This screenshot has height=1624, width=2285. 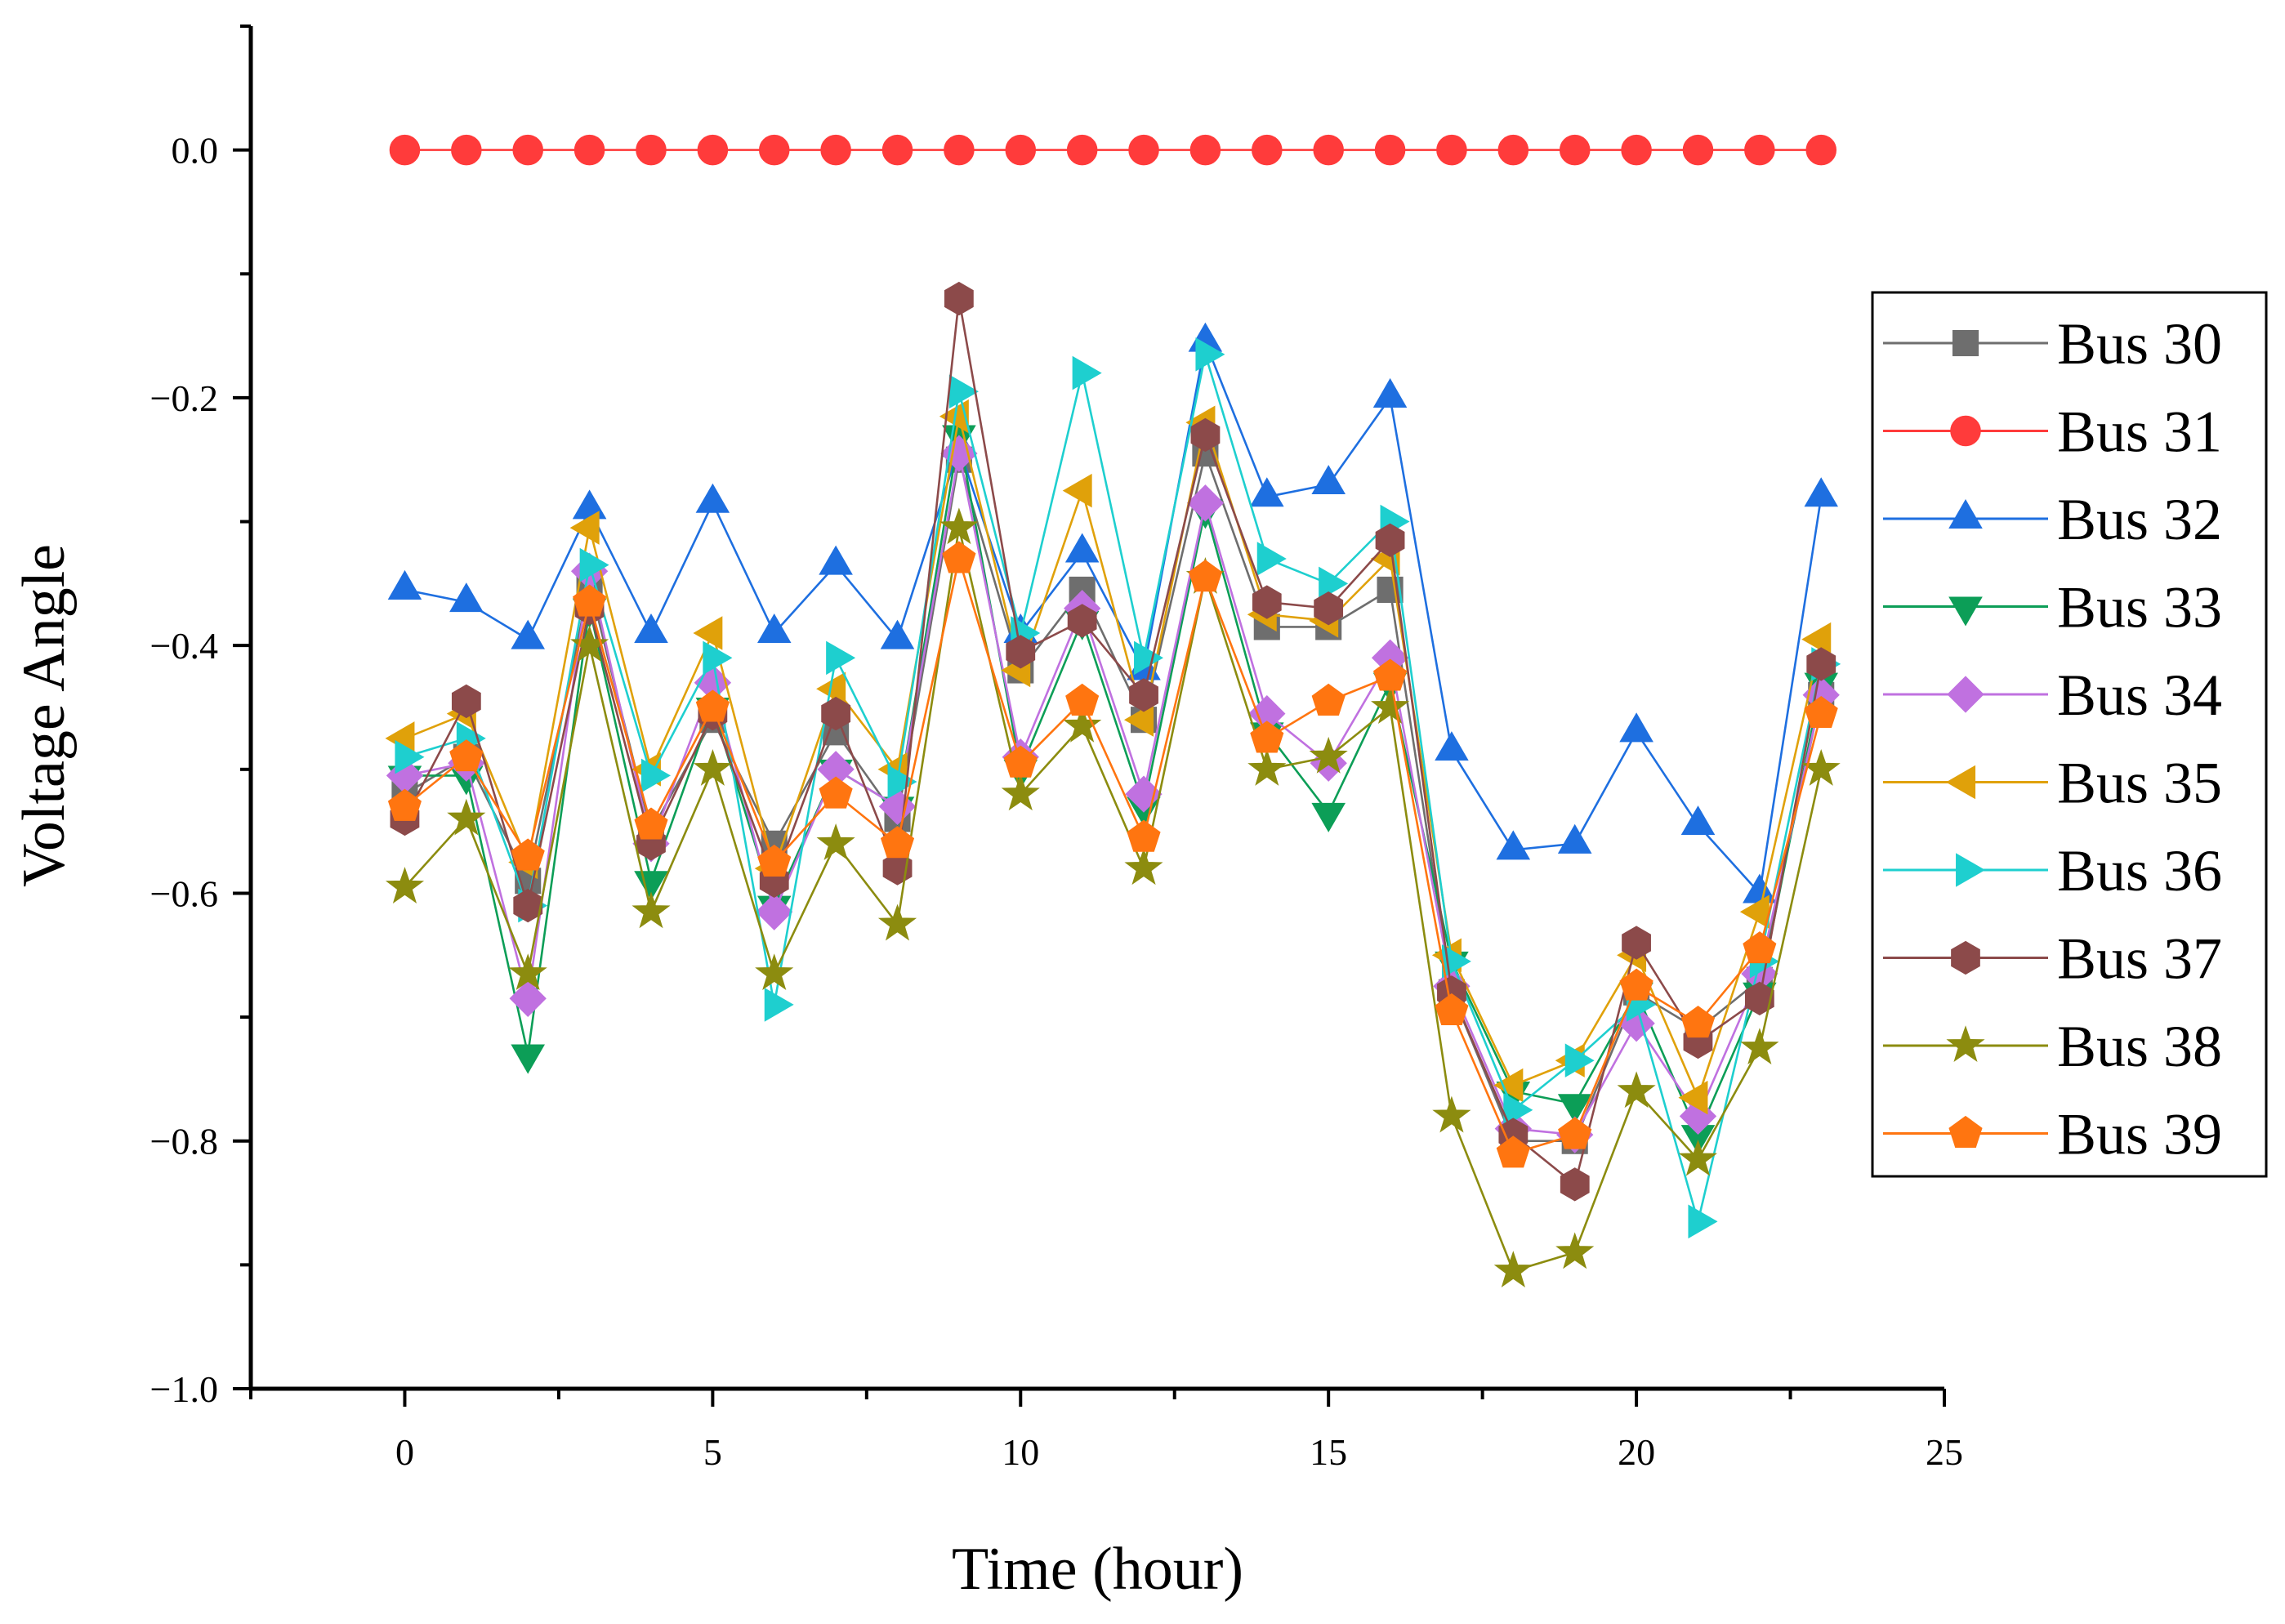 I want to click on x-tick-label: 25, so click(x=1945, y=1452).